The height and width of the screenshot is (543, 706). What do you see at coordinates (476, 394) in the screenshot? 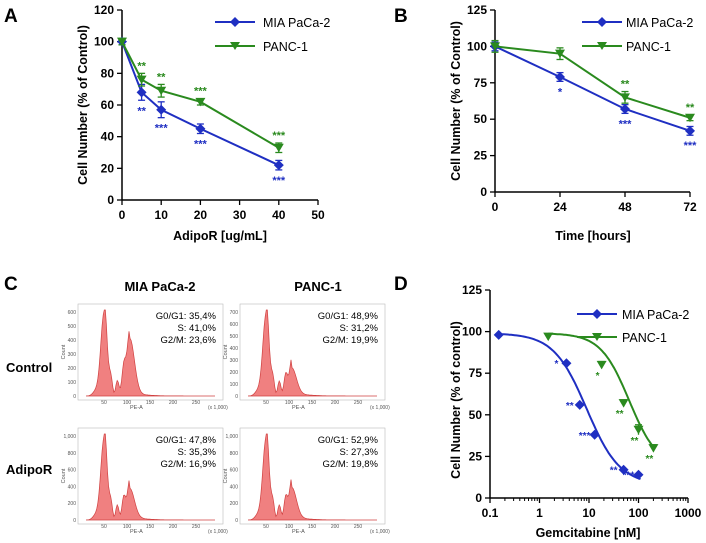
I see `d-y-ticks: 0 25 50 75 100 125` at bounding box center [476, 394].